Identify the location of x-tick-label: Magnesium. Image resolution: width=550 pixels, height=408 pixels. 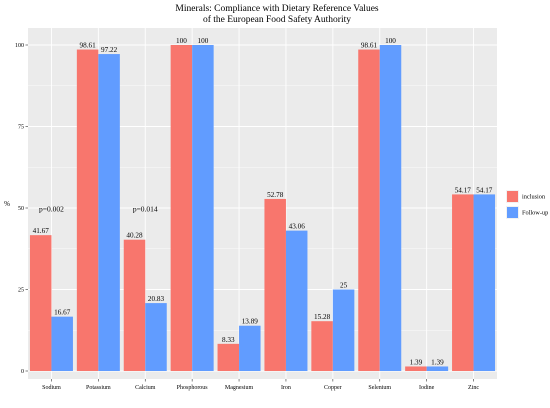
(239, 388).